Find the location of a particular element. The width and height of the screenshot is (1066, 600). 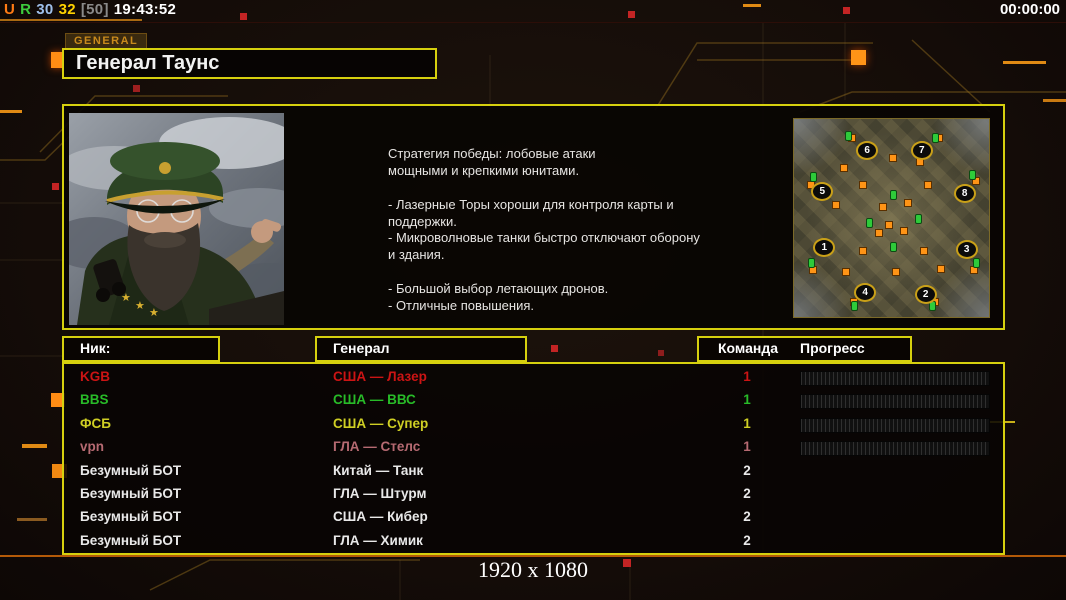

player-nick: ФСБ is located at coordinates (95, 423).